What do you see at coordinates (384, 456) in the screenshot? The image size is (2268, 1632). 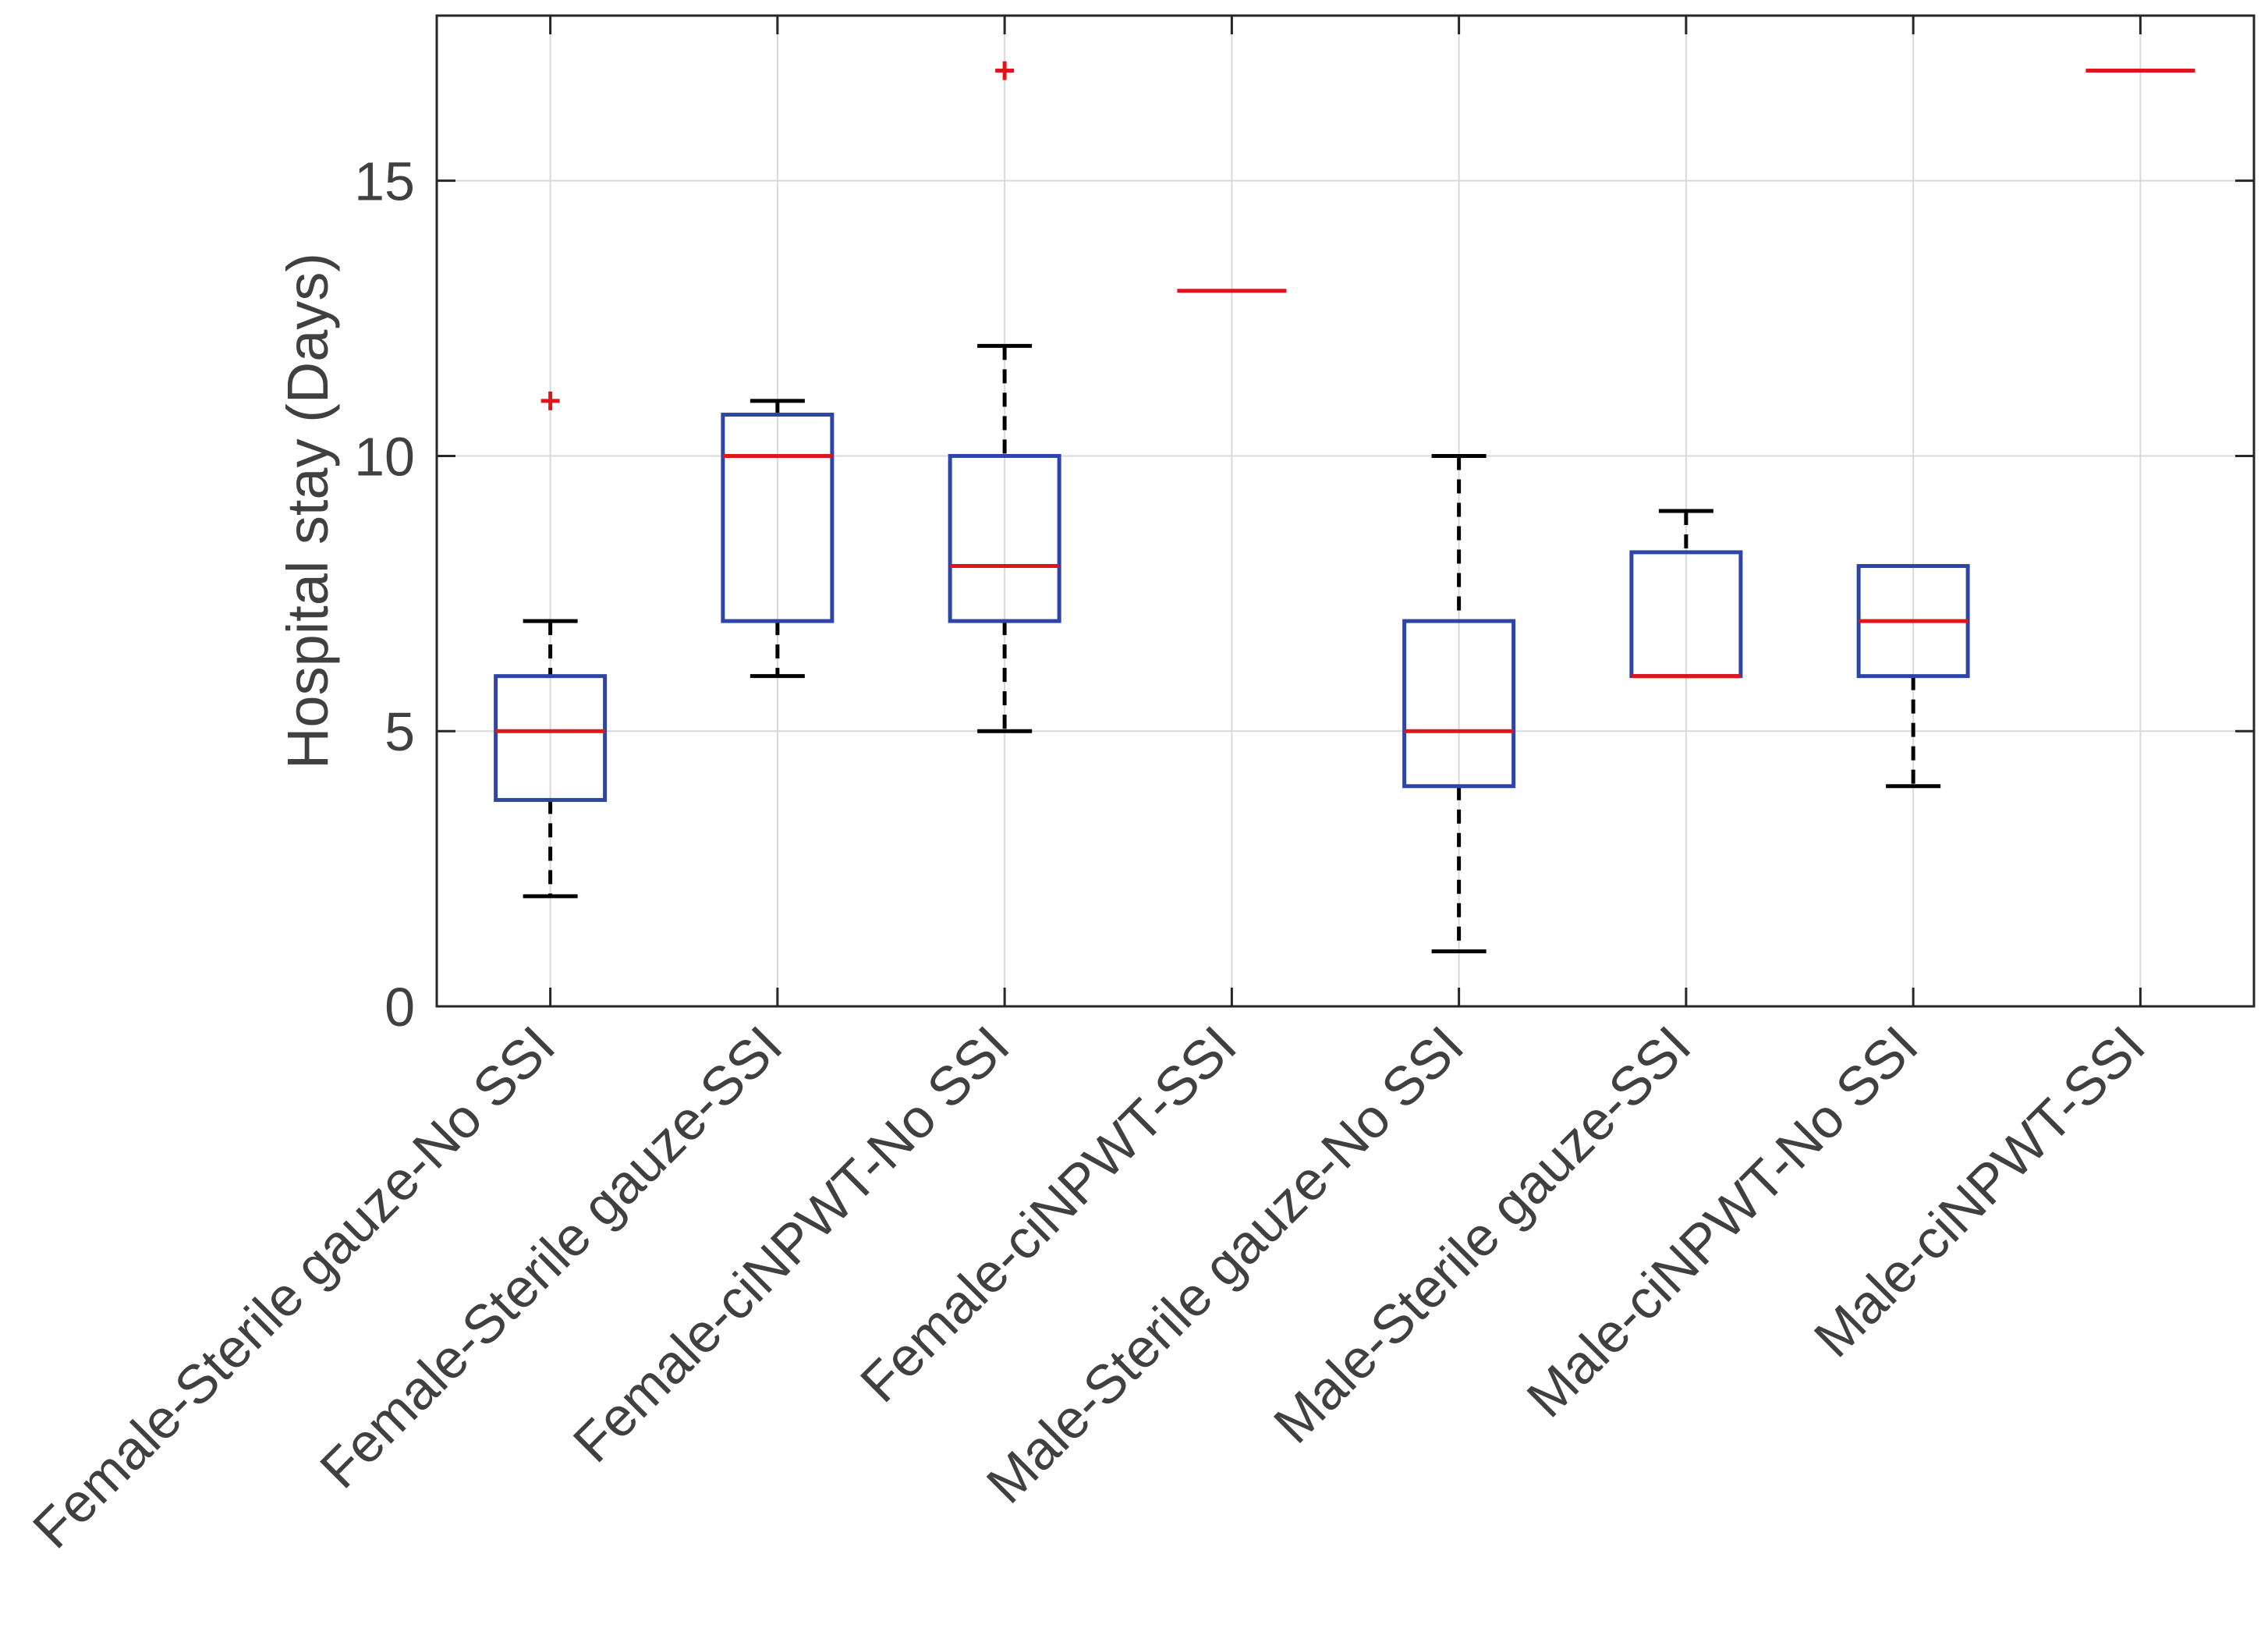 I see `y-tick-label: 10` at bounding box center [384, 456].